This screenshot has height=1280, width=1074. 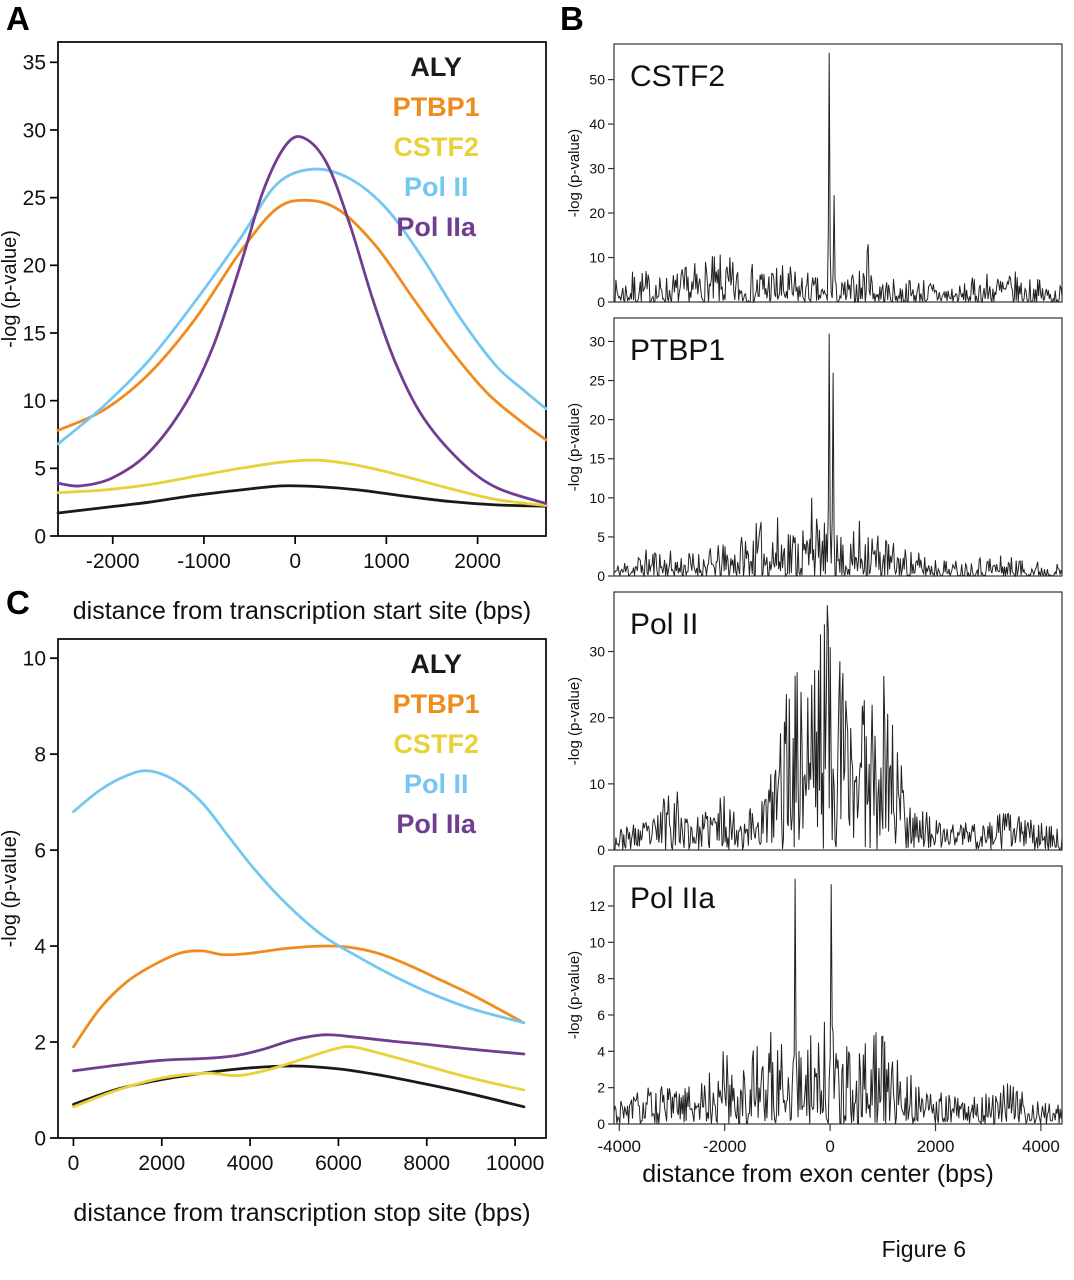 What do you see at coordinates (619, 1146) in the screenshot?
I see `svg-text: -4000` at bounding box center [619, 1146].